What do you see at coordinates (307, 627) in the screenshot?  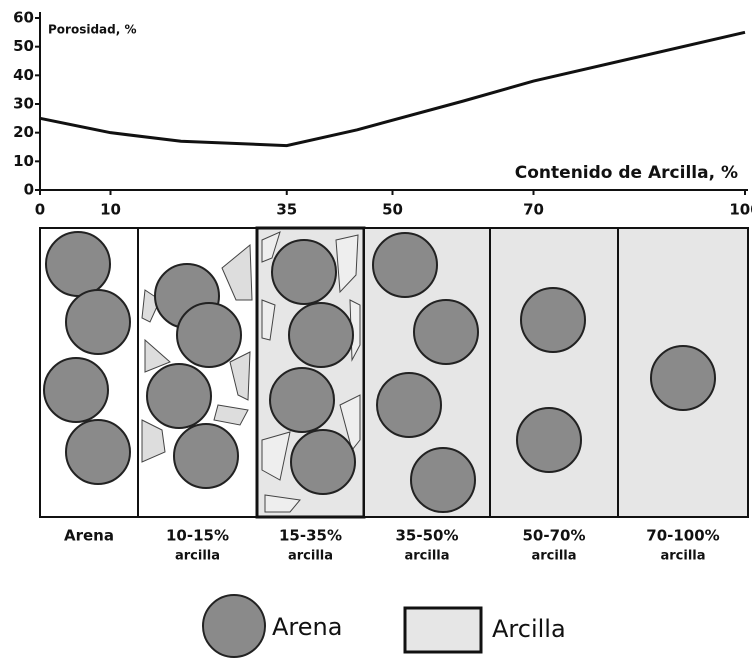 I see `legend-label: Arena` at bounding box center [307, 627].